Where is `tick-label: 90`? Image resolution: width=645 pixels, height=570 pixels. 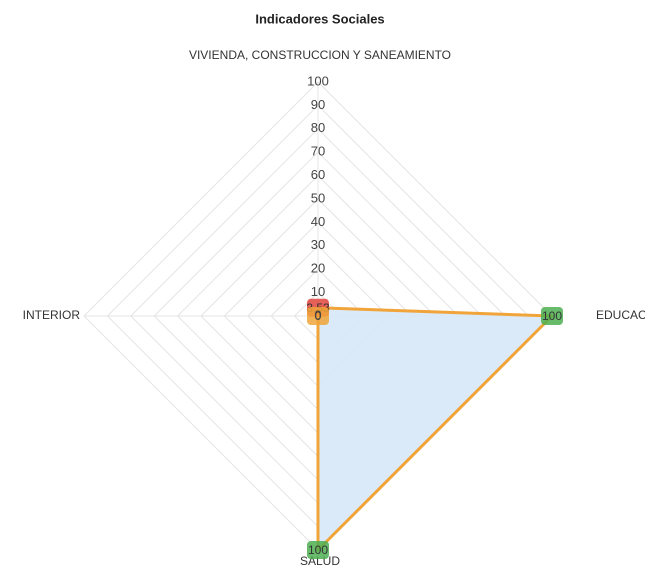 tick-label: 90 is located at coordinates (318, 104).